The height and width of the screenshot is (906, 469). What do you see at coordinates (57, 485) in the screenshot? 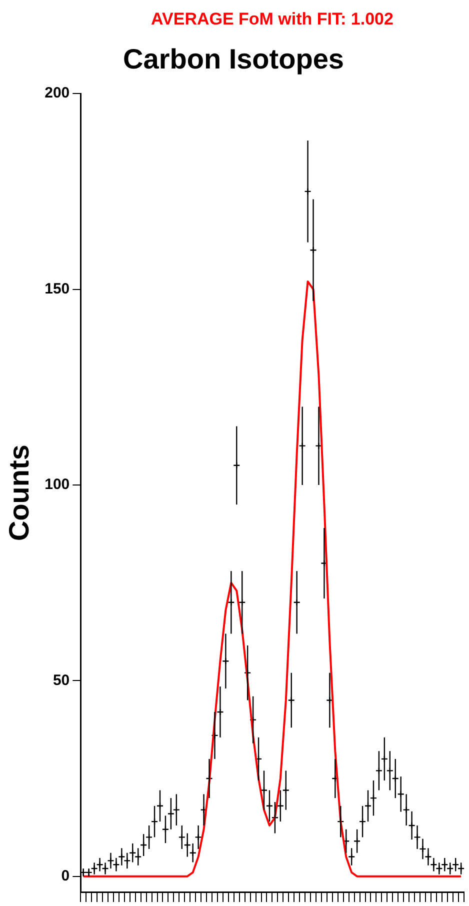
I see `y-tick-label: 100` at bounding box center [57, 485].